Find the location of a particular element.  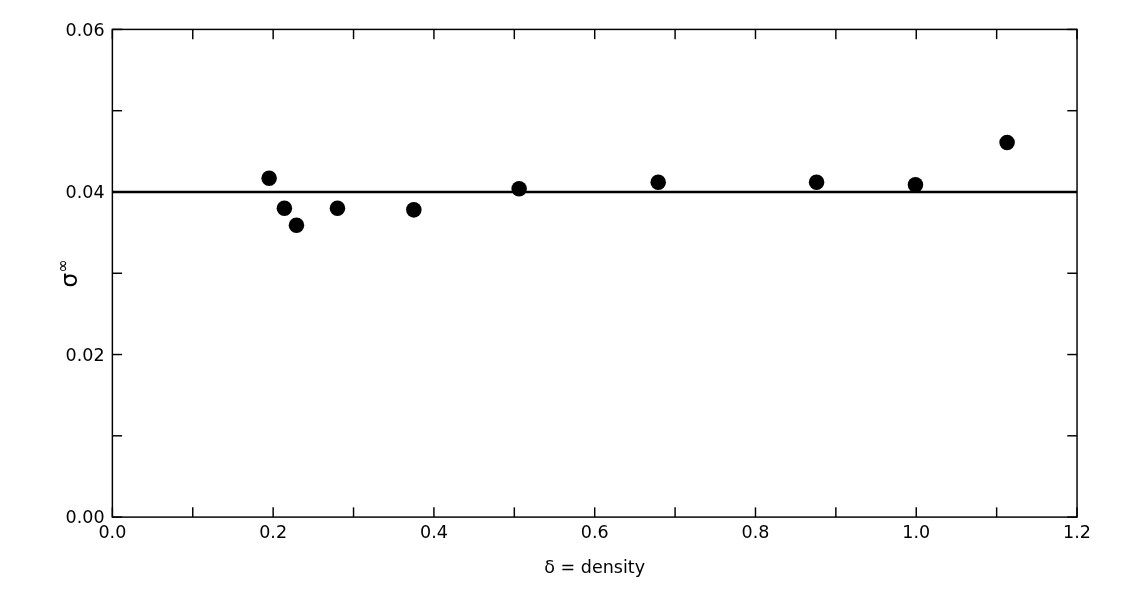

x-tick-label: 1.2 is located at coordinates (1077, 532).